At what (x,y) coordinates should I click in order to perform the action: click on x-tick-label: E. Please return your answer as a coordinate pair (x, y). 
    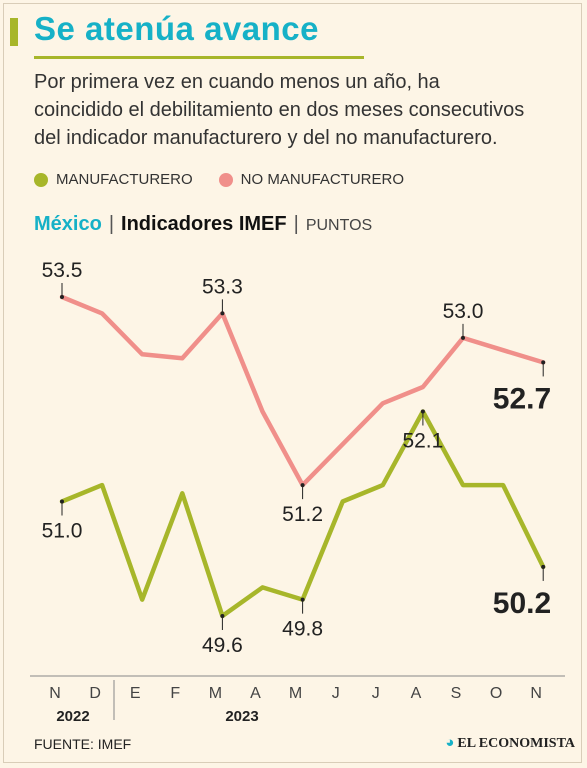
    Looking at the image, I should click on (135, 693).